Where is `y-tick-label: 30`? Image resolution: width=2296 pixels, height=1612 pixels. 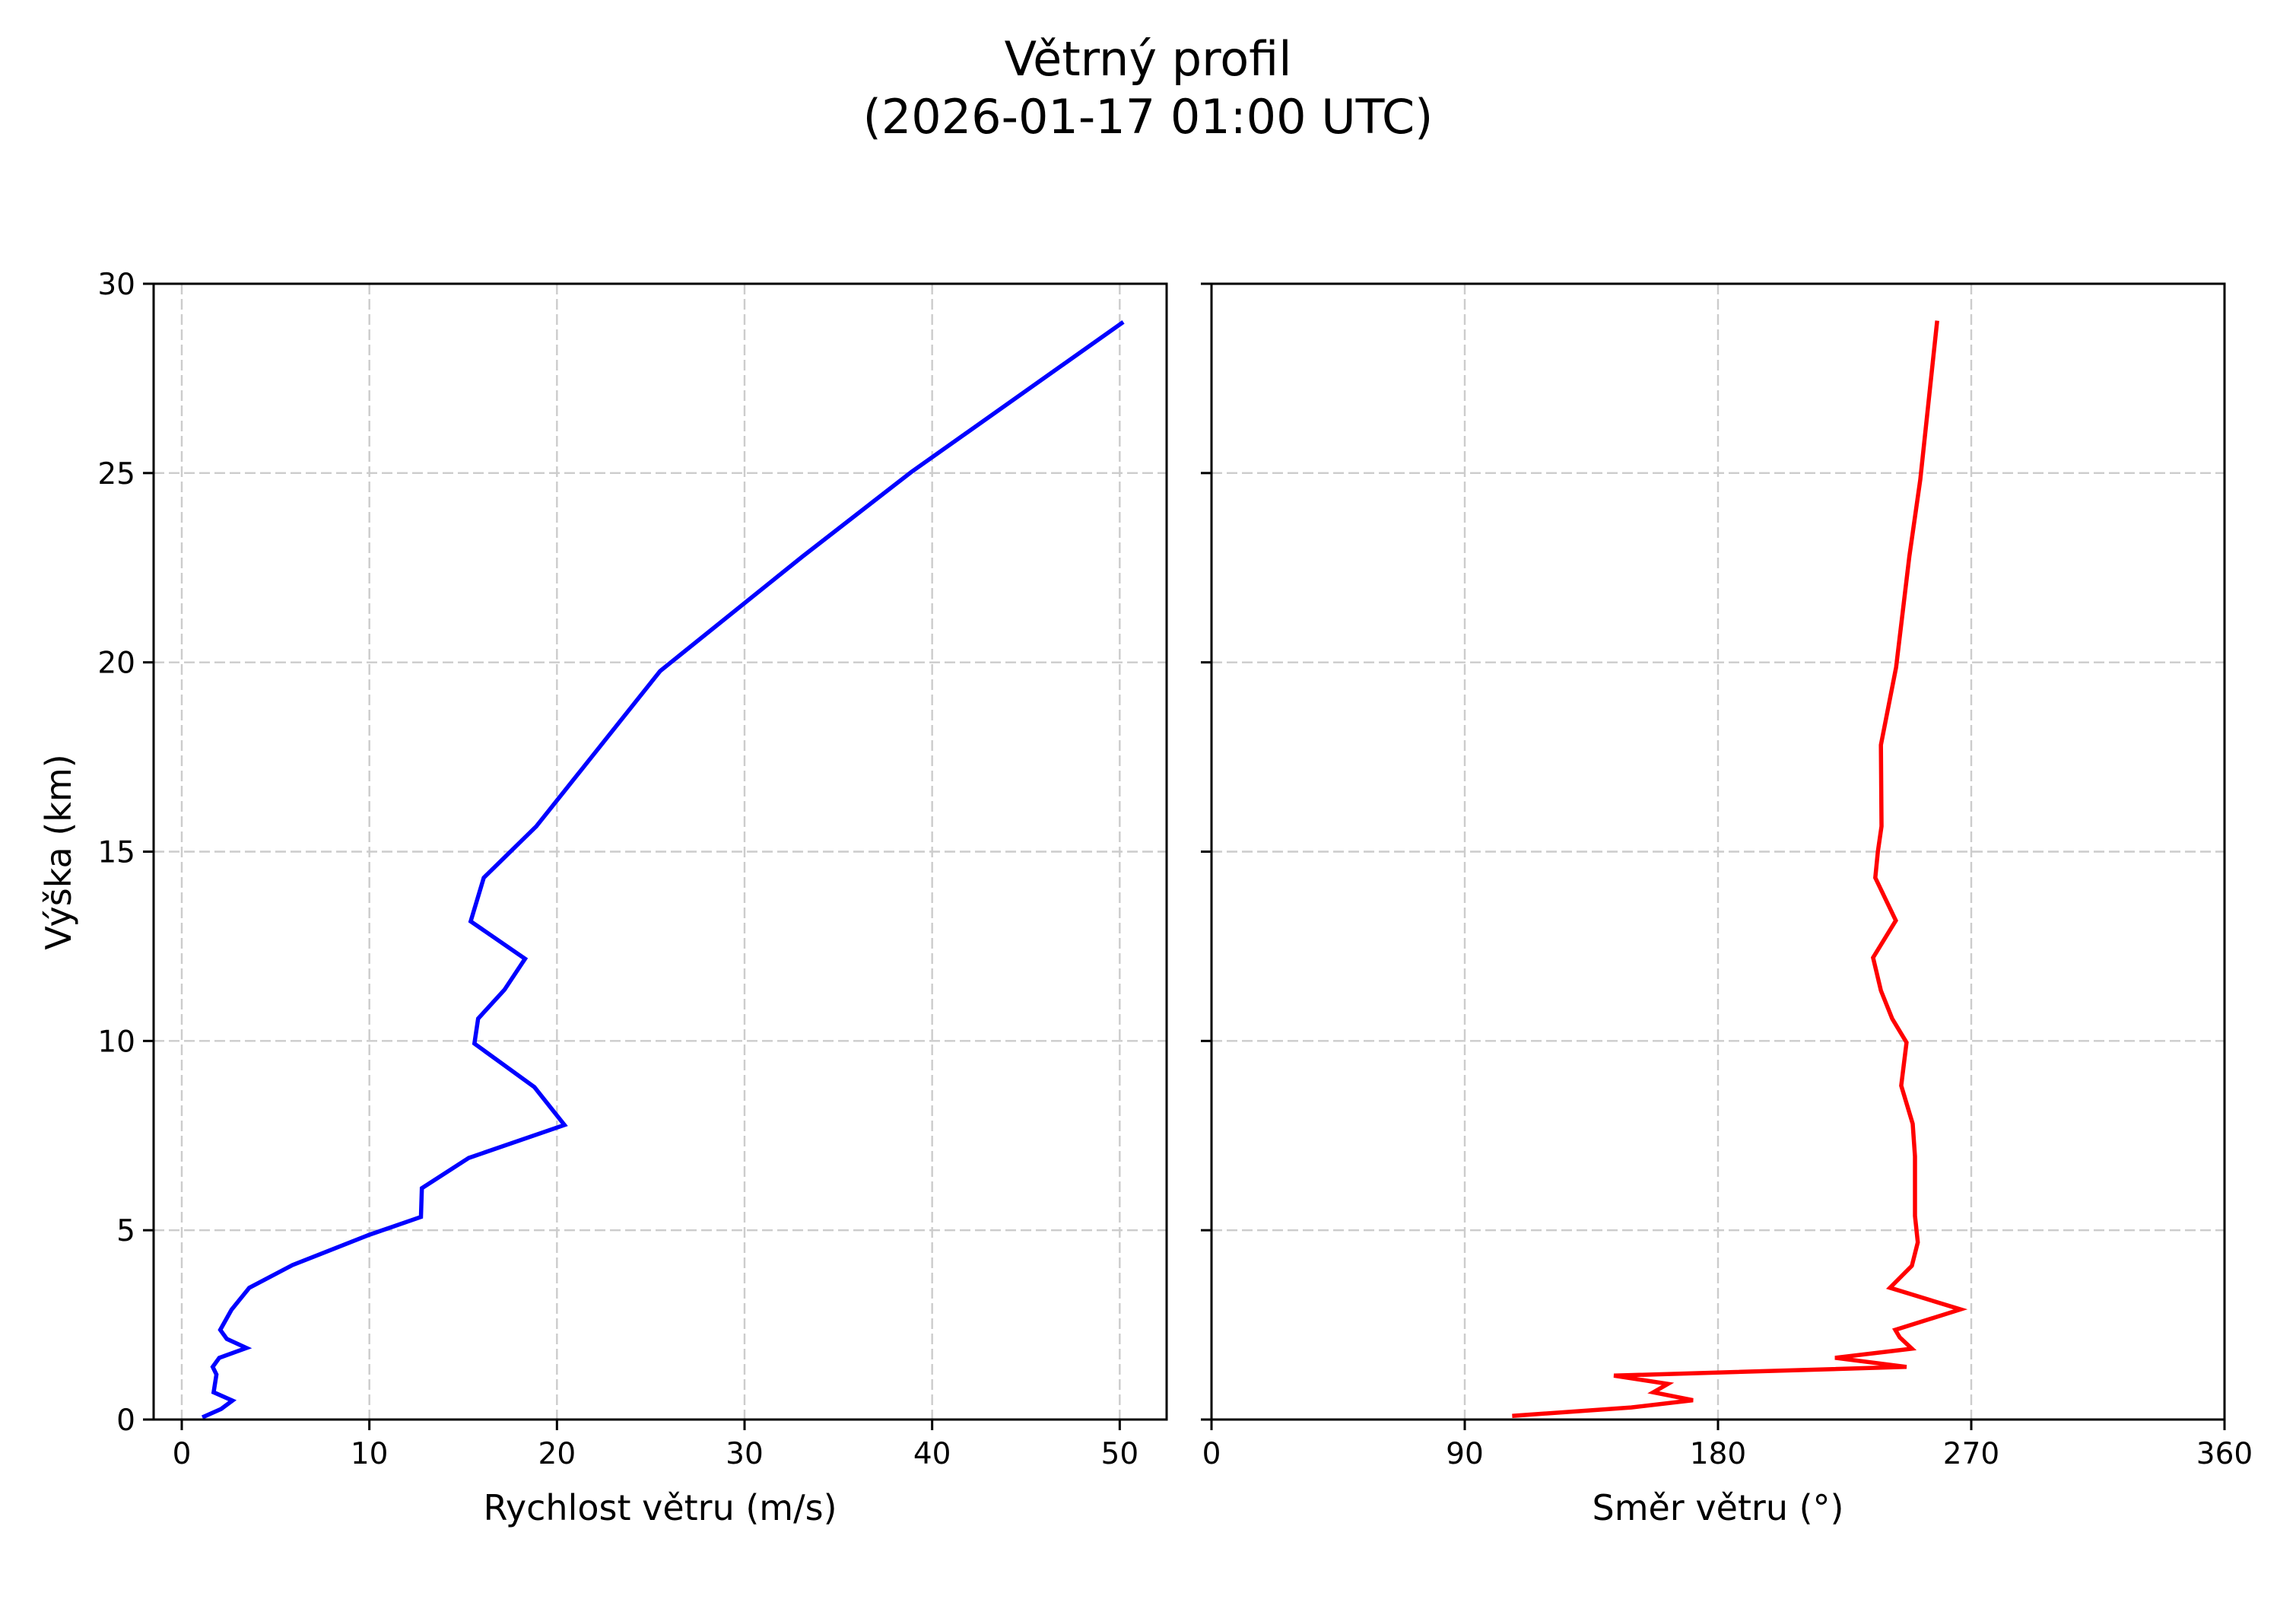
y-tick-label: 30 is located at coordinates (116, 285).